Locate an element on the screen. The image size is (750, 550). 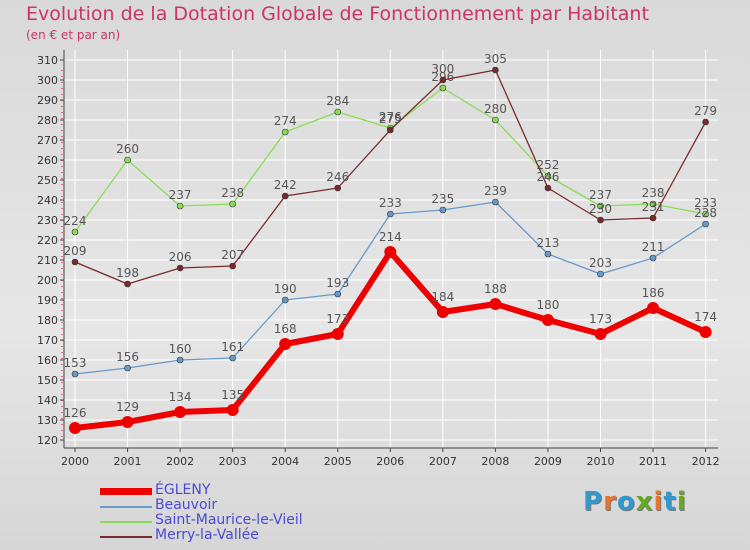
data-label: 129 is located at coordinates (127, 407).